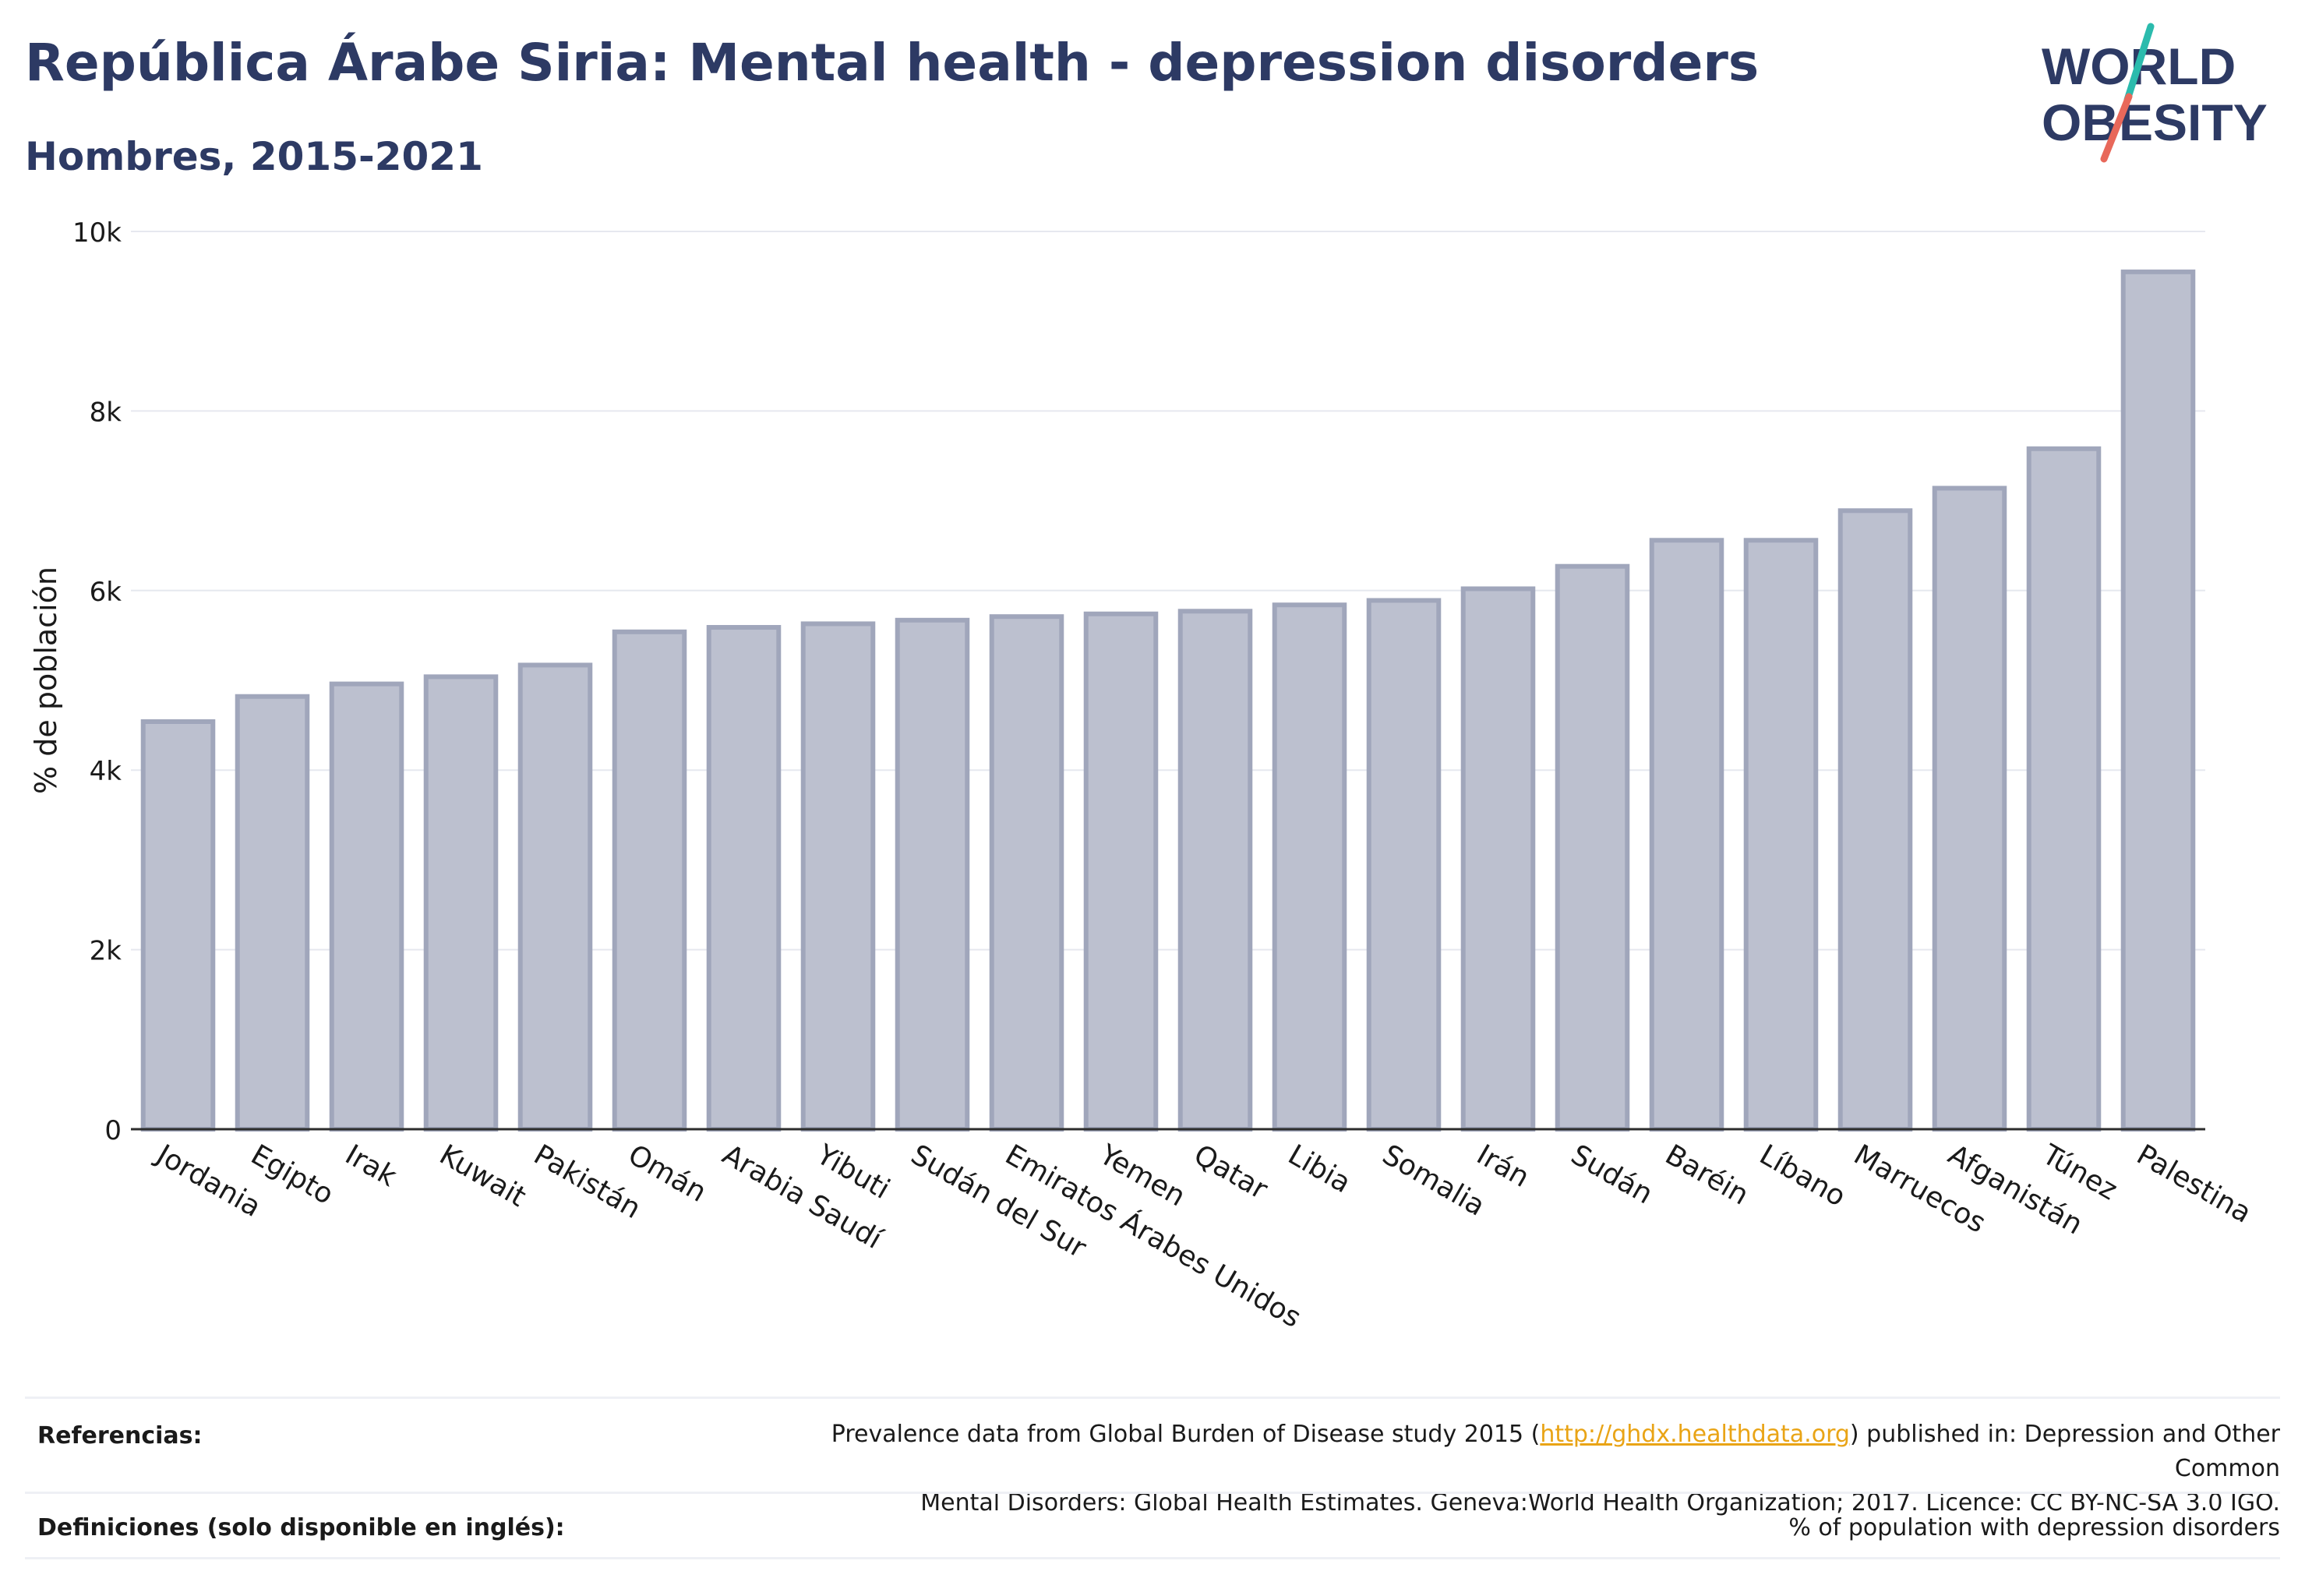 The height and width of the screenshot is (1596, 2305). What do you see at coordinates (208, 1180) in the screenshot?
I see `x-tick-label: Jordania` at bounding box center [208, 1180].